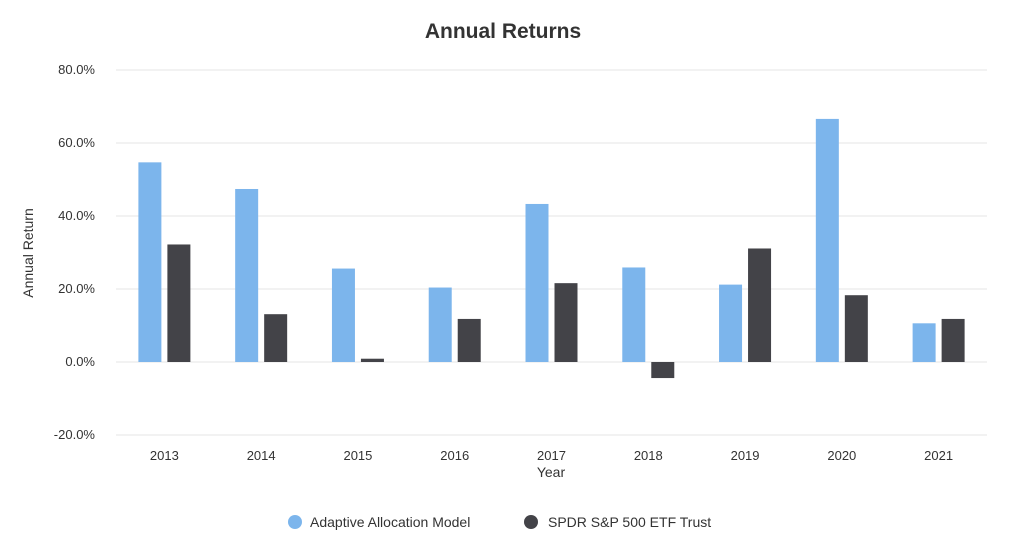 This screenshot has height=543, width=1024. What do you see at coordinates (629, 522) in the screenshot?
I see `legend-label-spdr-sp500: SPDR S&P 500 ETF Trust` at bounding box center [629, 522].